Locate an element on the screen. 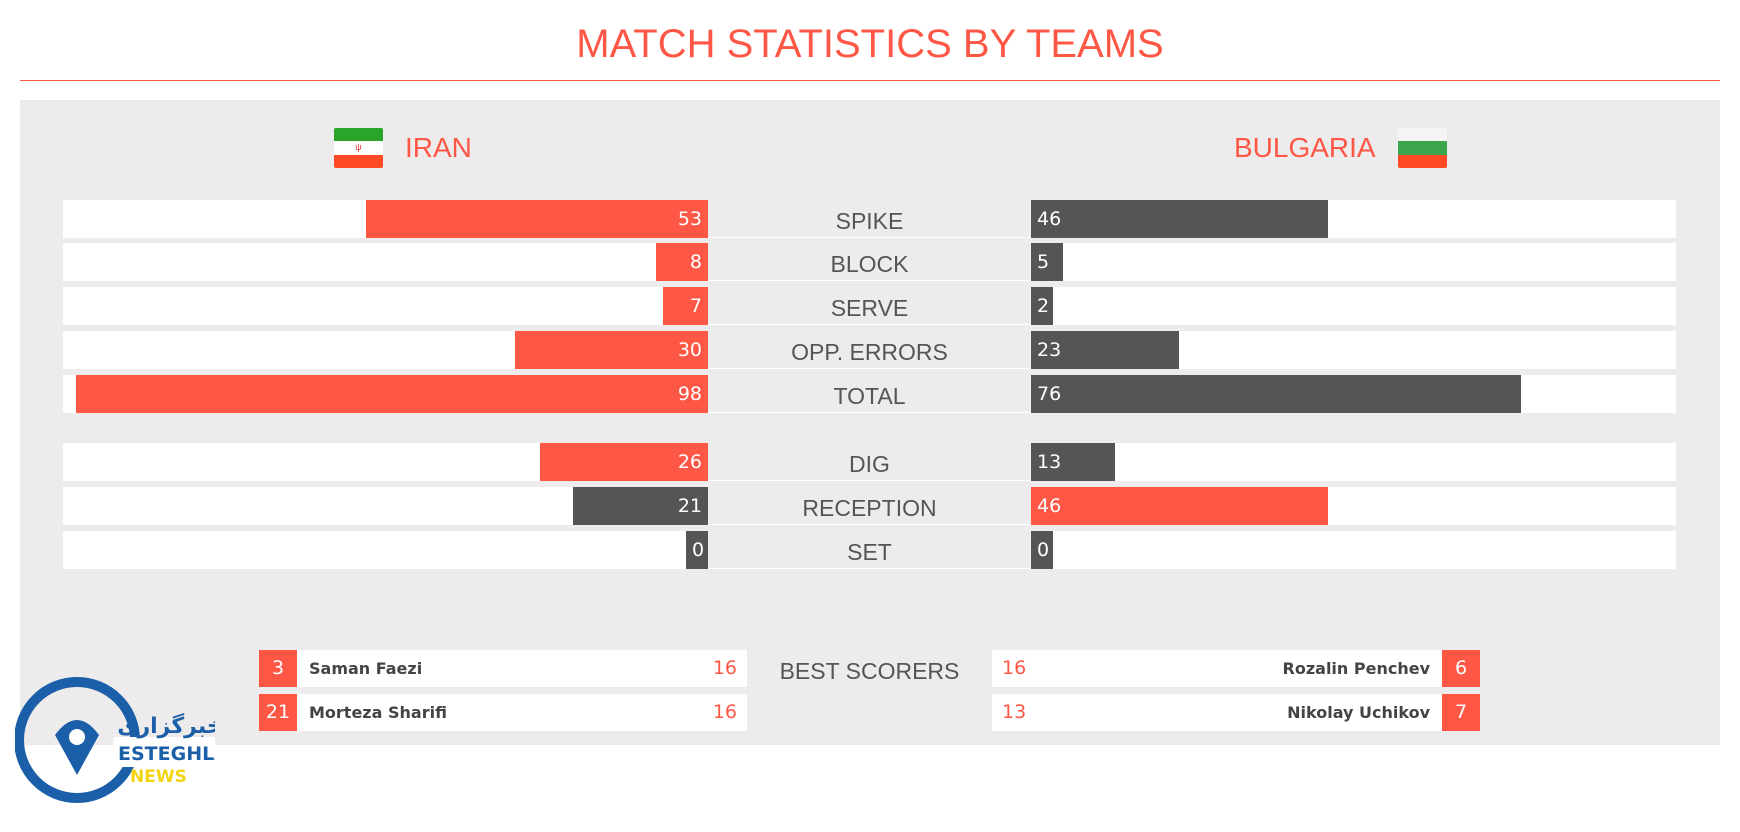 The image size is (1740, 832). svg-text: خبرگزاری is located at coordinates (166, 725).